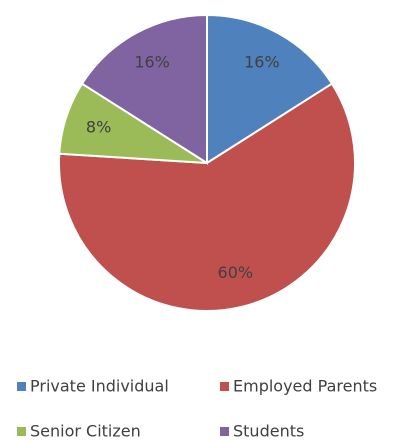 The width and height of the screenshot is (412, 441). What do you see at coordinates (236, 272) in the screenshot?
I see `data-label: 60%` at bounding box center [236, 272].